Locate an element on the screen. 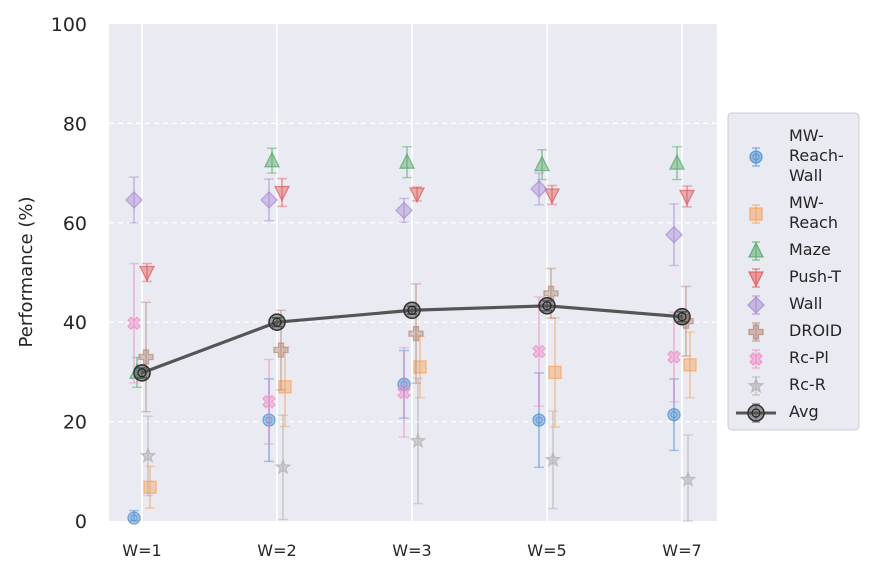 The height and width of the screenshot is (574, 875). legend-label: MW- is located at coordinates (806, 135).